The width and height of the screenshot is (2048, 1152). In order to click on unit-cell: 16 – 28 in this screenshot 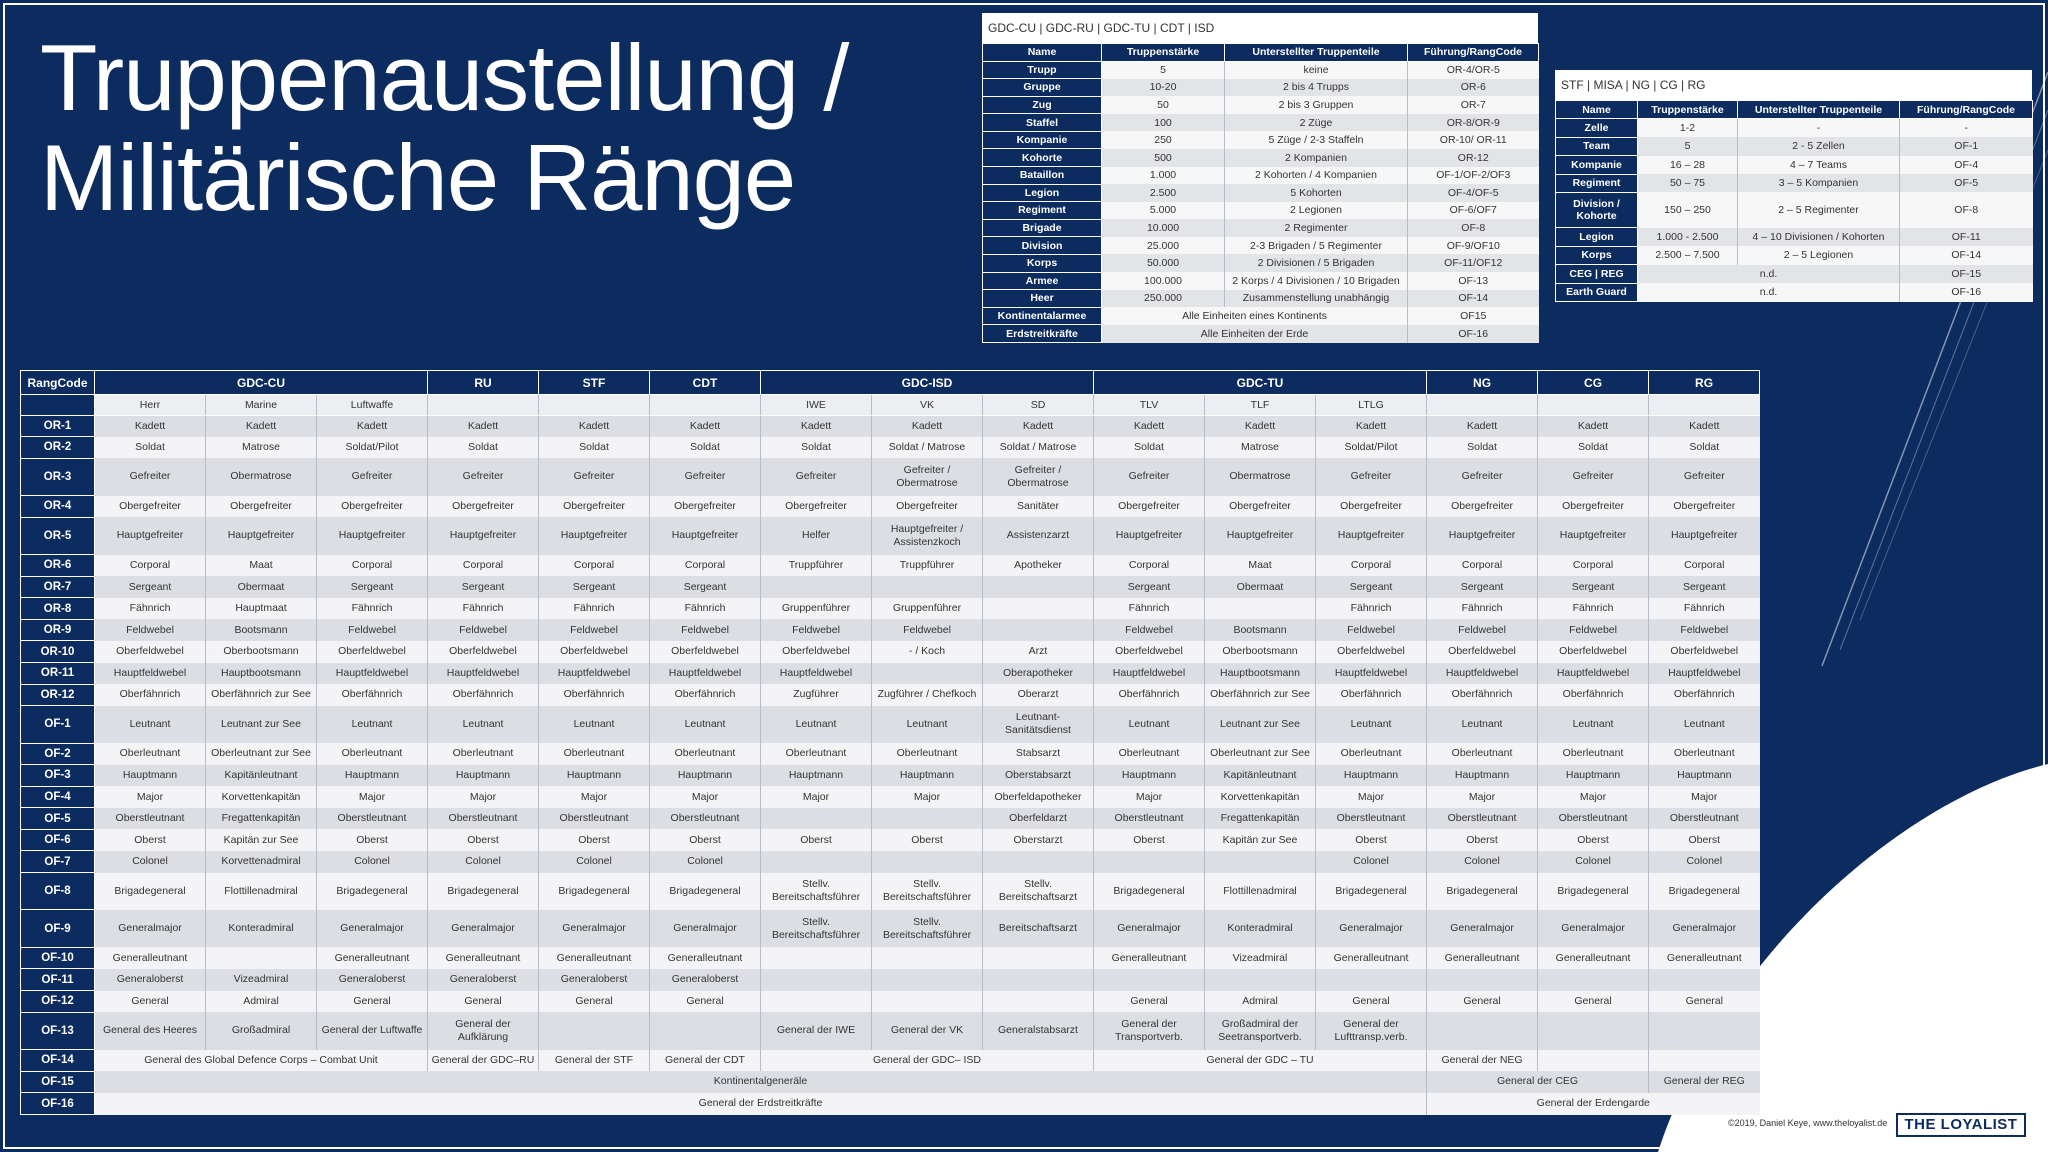, I will do `click(1687, 165)`.